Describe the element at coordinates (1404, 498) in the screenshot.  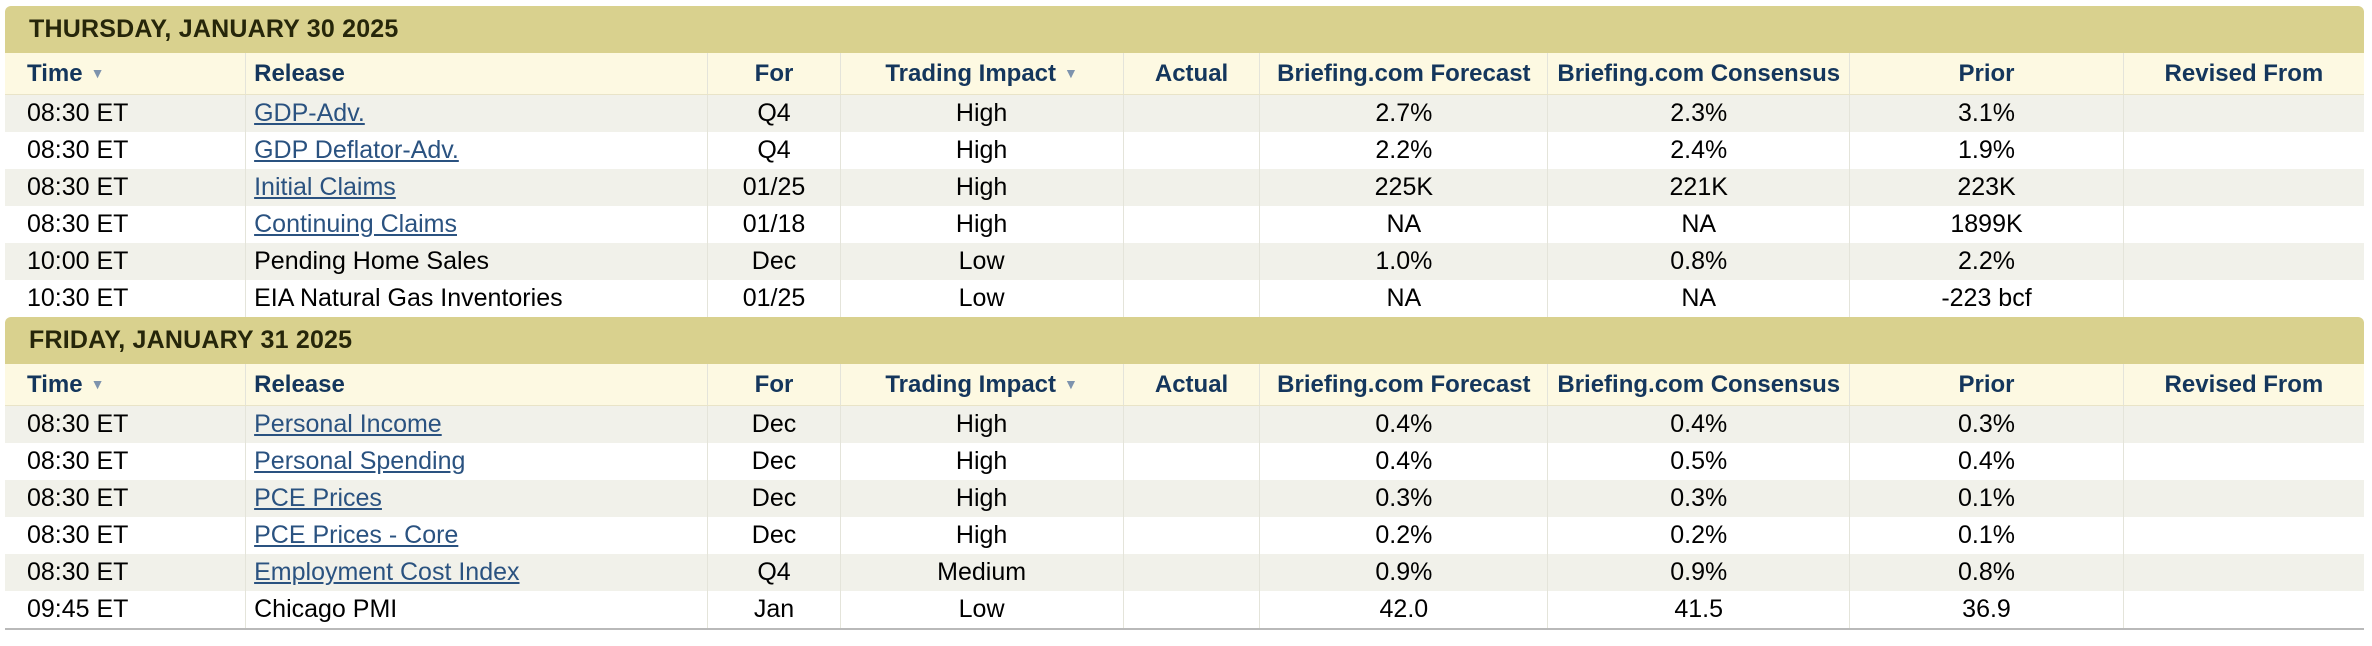
I see `forecast-cell: 0.3%` at that location.